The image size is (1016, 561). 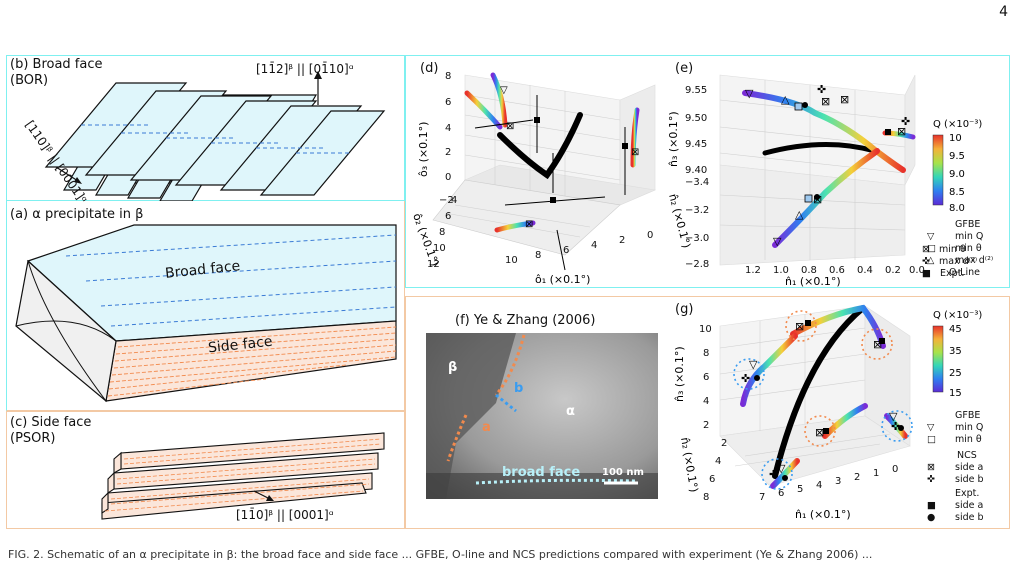 I want to click on d-xtick: 4, so click(x=594, y=245).